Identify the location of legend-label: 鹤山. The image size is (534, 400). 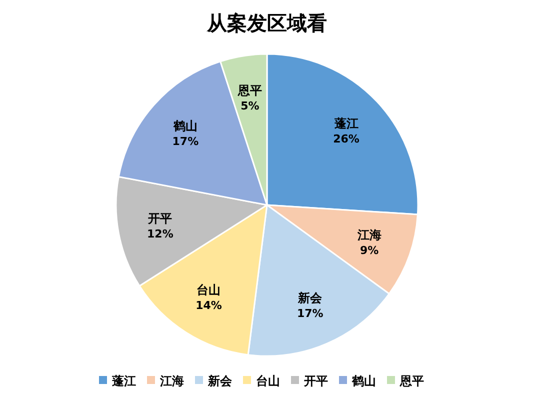
(363, 381).